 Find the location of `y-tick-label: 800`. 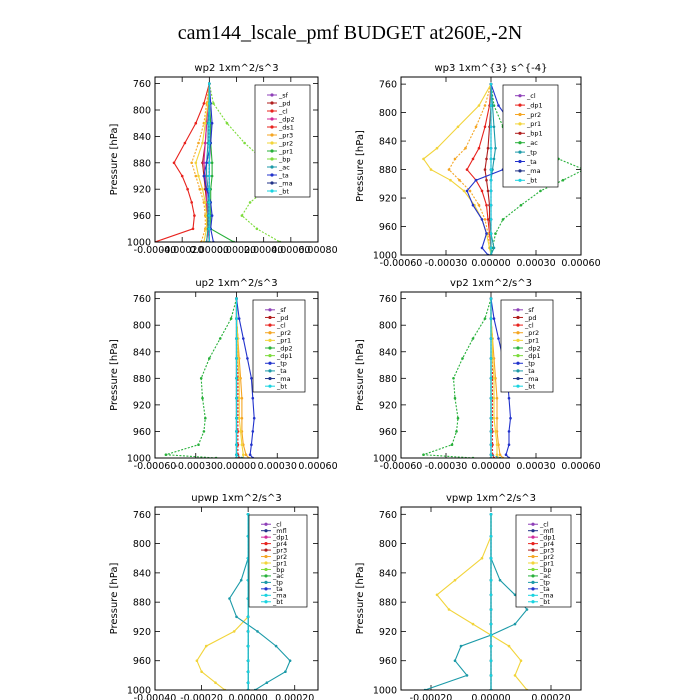

y-tick-label: 800 is located at coordinates (388, 326).